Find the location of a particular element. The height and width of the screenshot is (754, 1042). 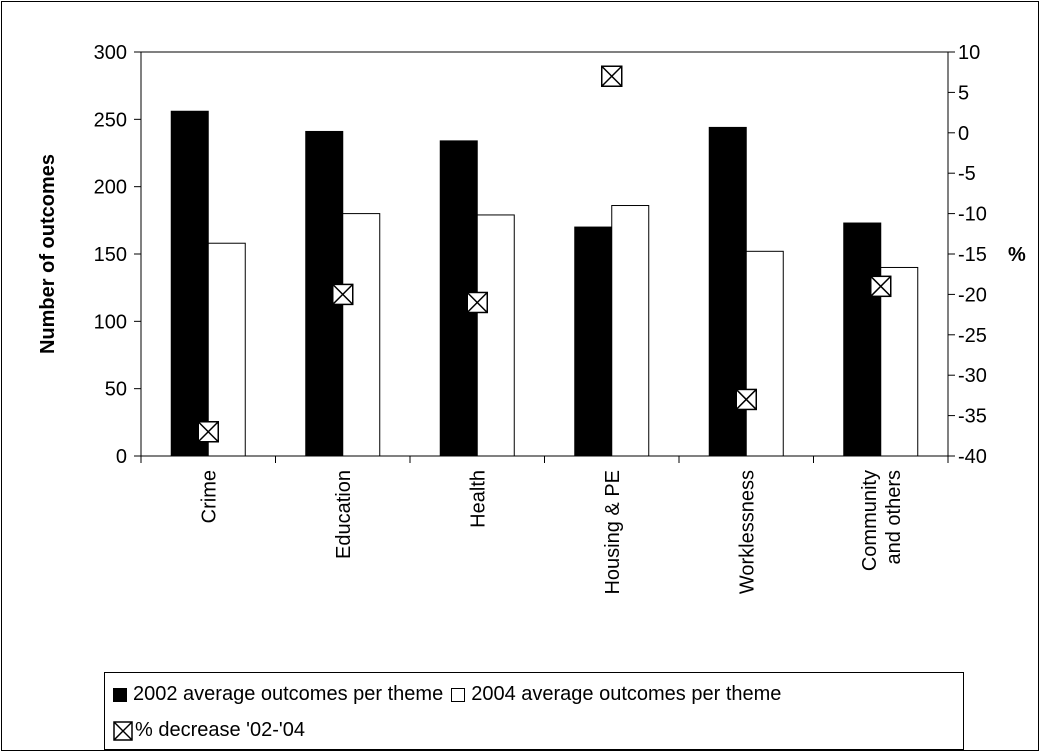

y2-axis-tick-label: -10 is located at coordinates (972, 215).